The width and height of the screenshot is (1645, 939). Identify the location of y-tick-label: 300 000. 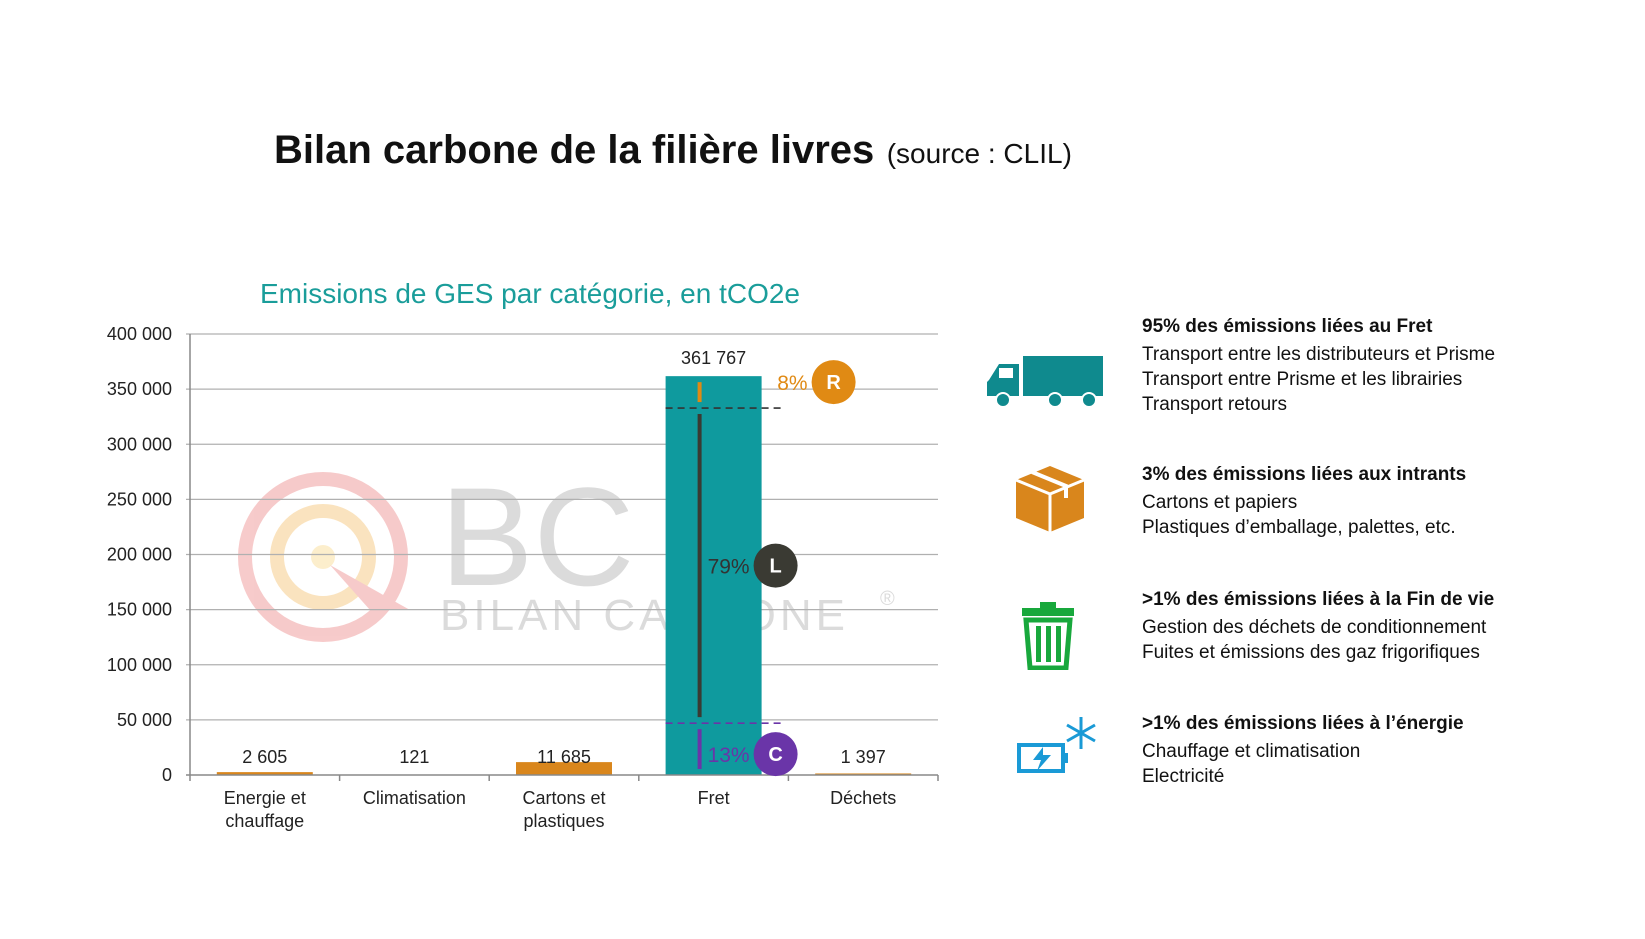
(139, 444).